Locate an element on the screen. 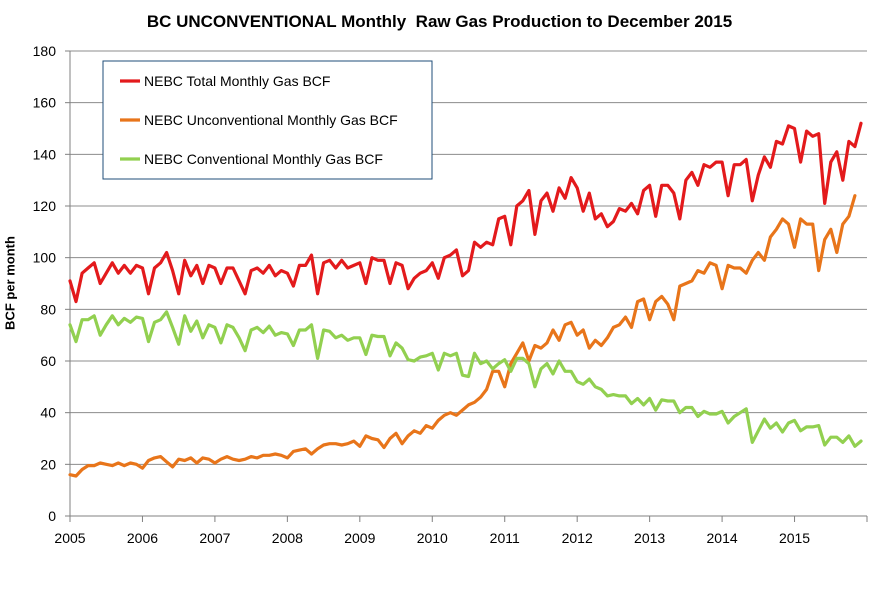 This screenshot has height=589, width=879. x-tick-label: 2014 is located at coordinates (722, 538).